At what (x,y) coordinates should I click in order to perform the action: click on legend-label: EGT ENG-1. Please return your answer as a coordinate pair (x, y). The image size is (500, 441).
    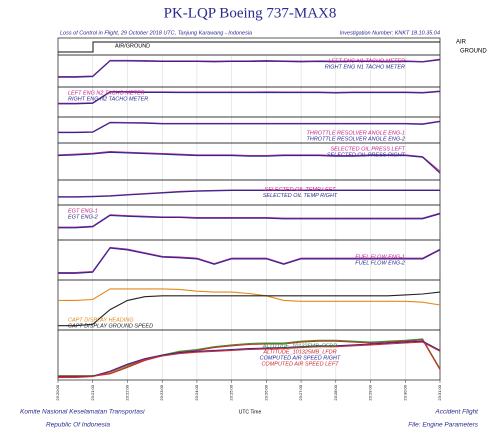
    Looking at the image, I should click on (83, 211).